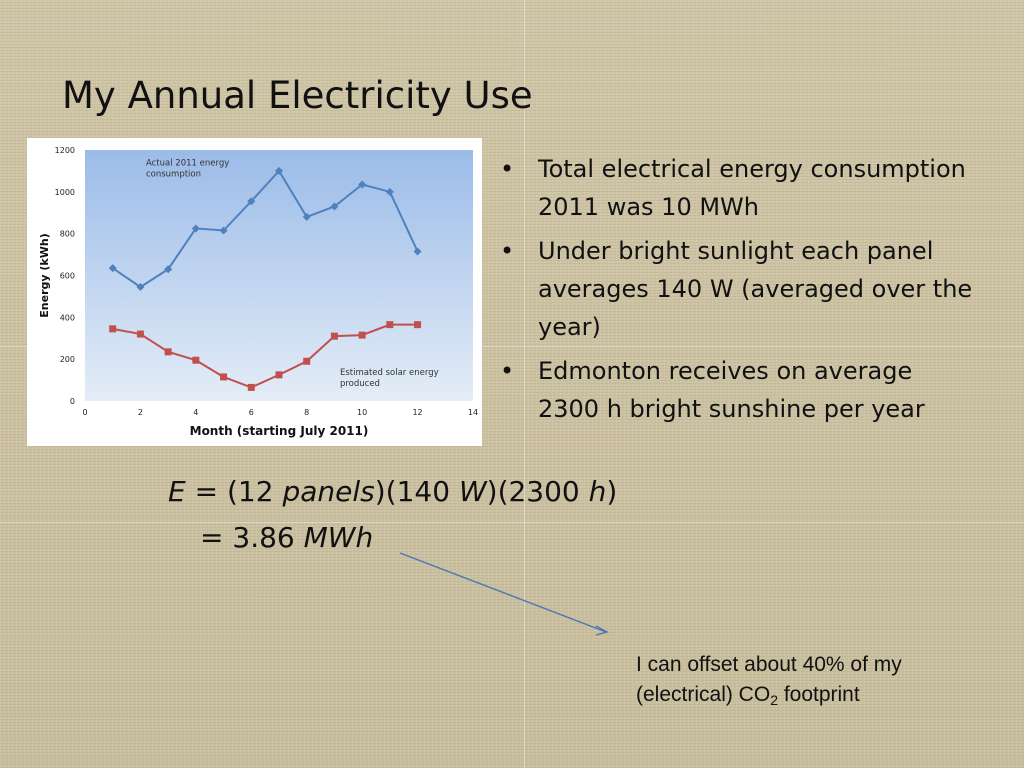 The width and height of the screenshot is (1024, 768). I want to click on equation-term: (140, so click(422, 491).